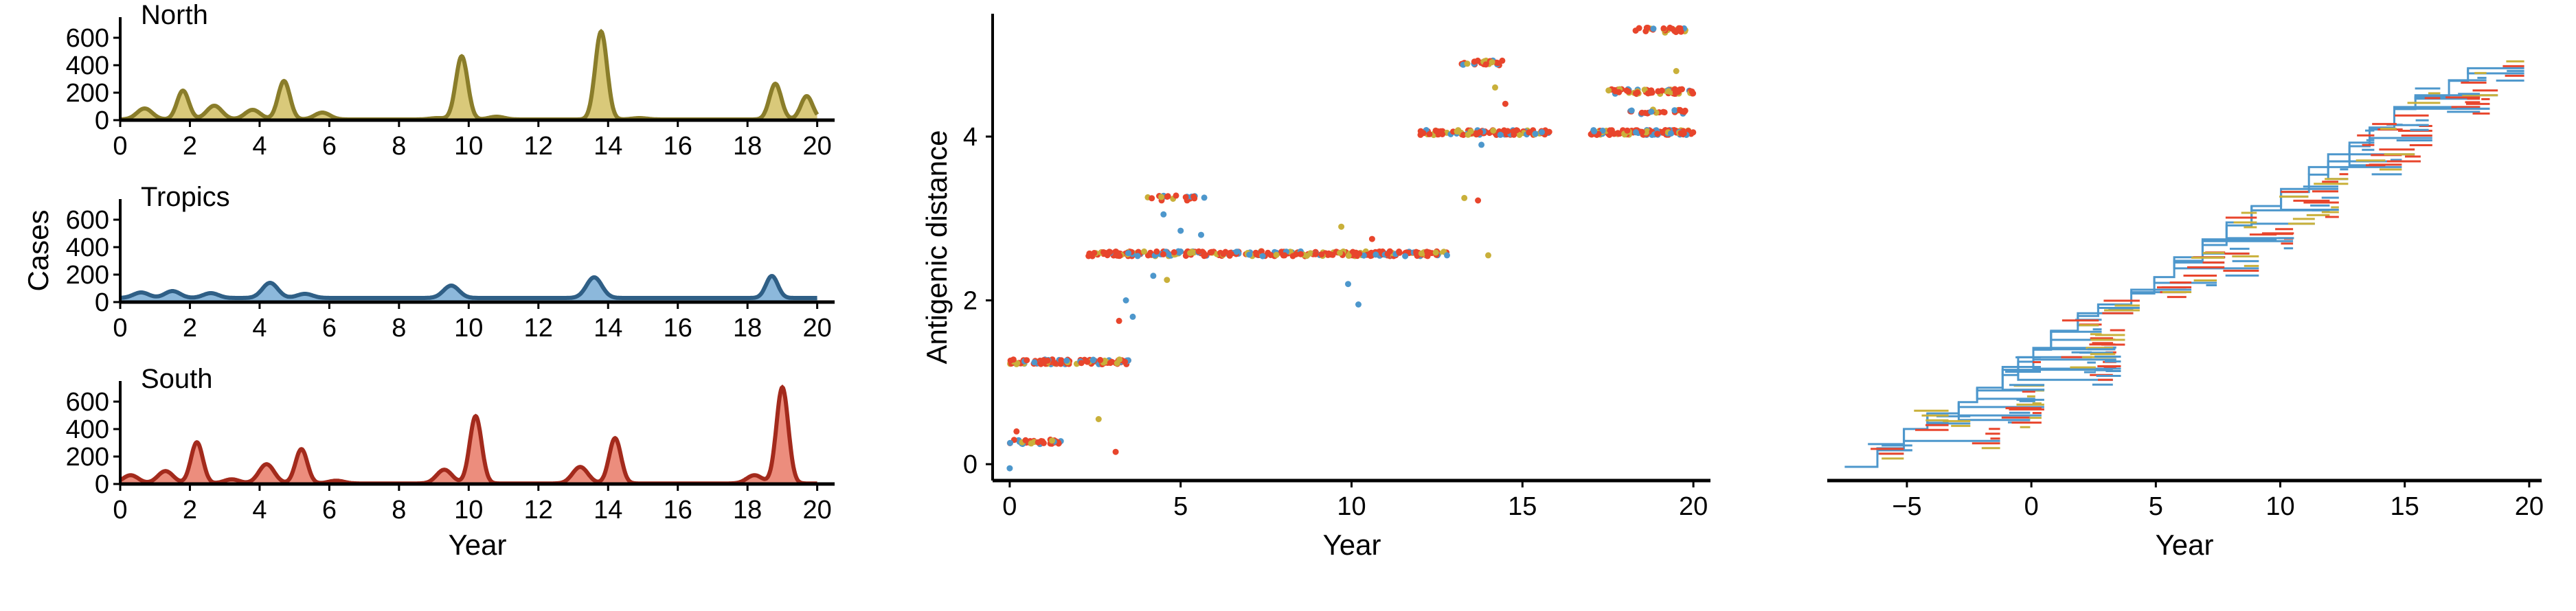  What do you see at coordinates (478, 545) in the screenshot?
I see `x-axis-title: Year` at bounding box center [478, 545].